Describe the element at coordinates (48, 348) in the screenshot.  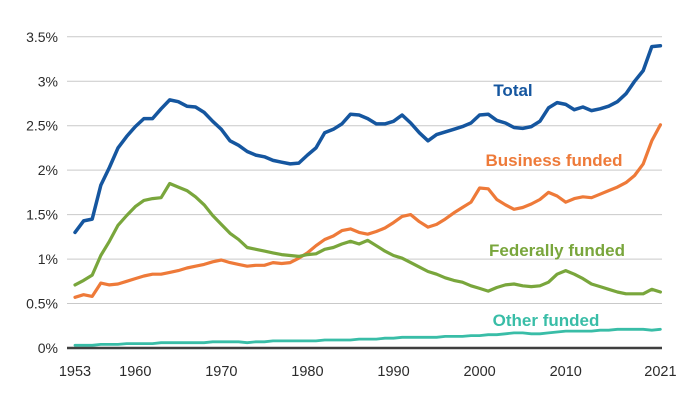
I see `y-tick-label: 0%` at that location.